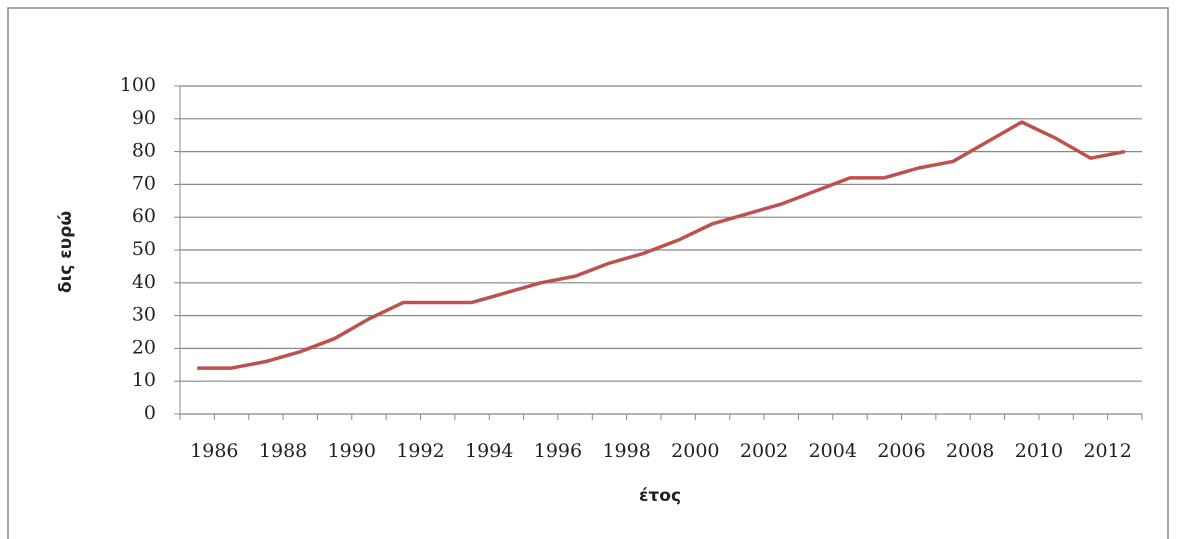 This screenshot has height=539, width=1179. What do you see at coordinates (489, 451) in the screenshot?
I see `x-tick-label: 1994` at bounding box center [489, 451].